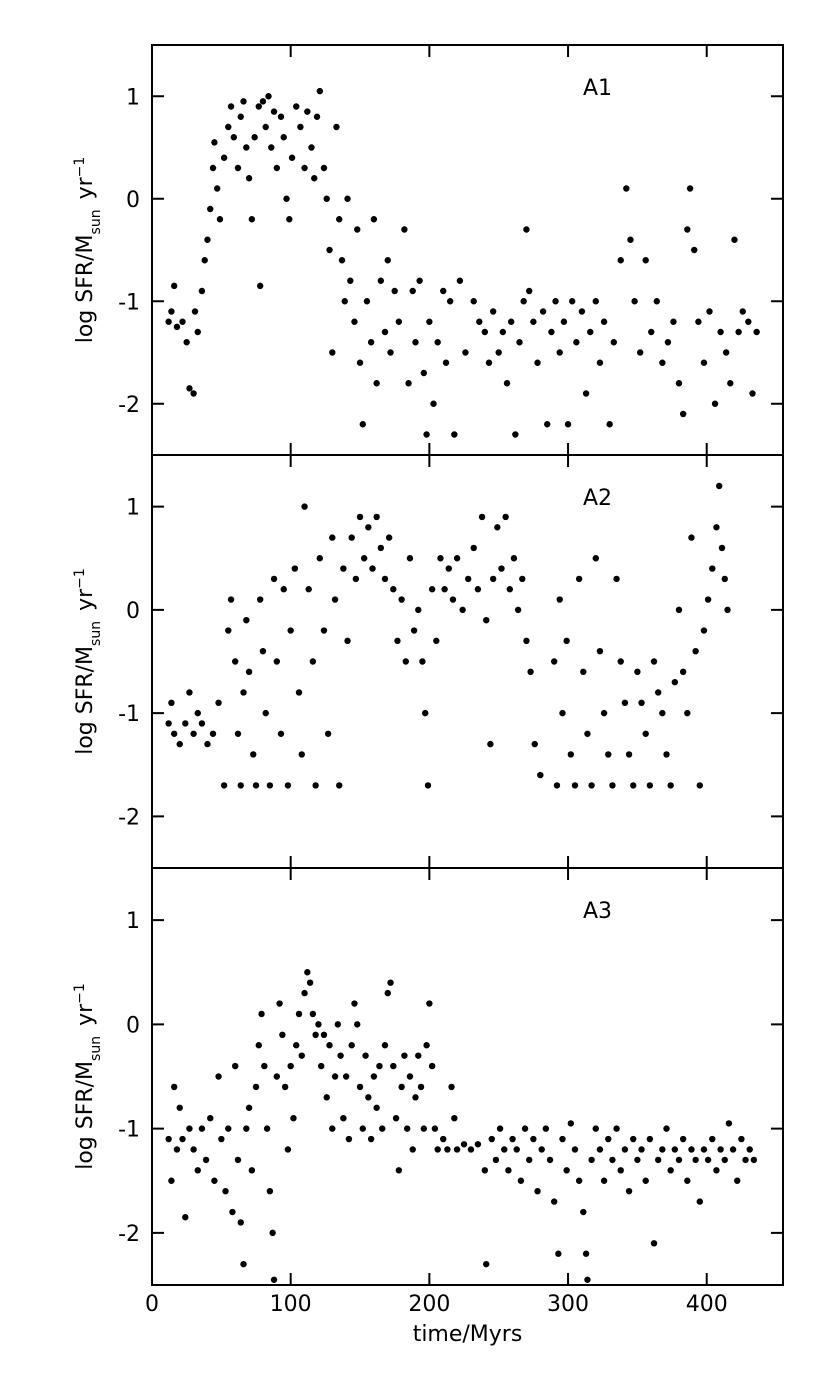 This screenshot has width=830, height=1383. What do you see at coordinates (707, 1304) in the screenshot?
I see `x-tick-label: 400` at bounding box center [707, 1304].